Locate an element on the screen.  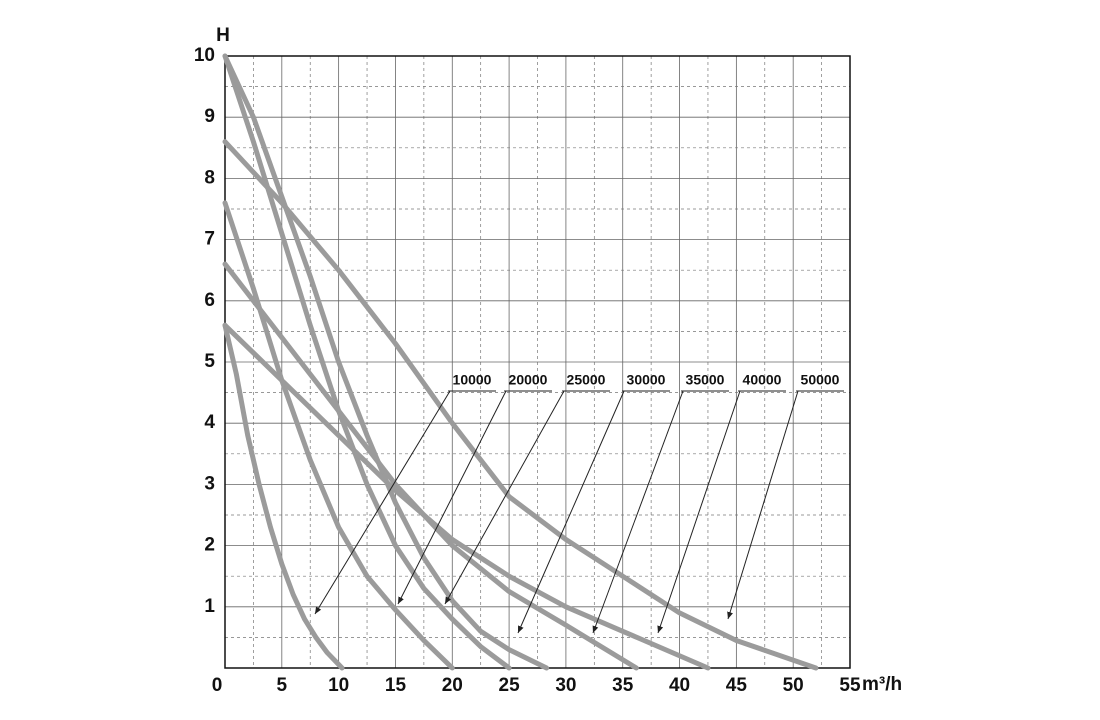
series-label: 10000 is located at coordinates (472, 380).